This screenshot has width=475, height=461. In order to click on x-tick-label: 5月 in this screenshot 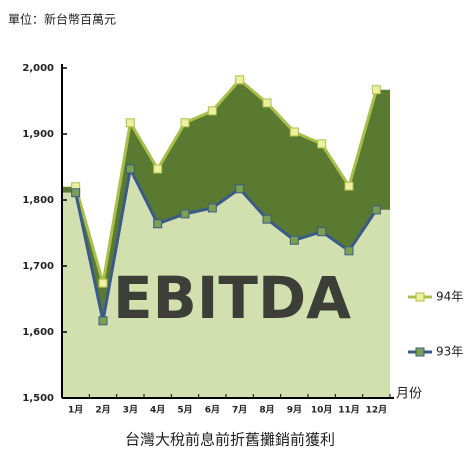, I will do `click(184, 410)`.